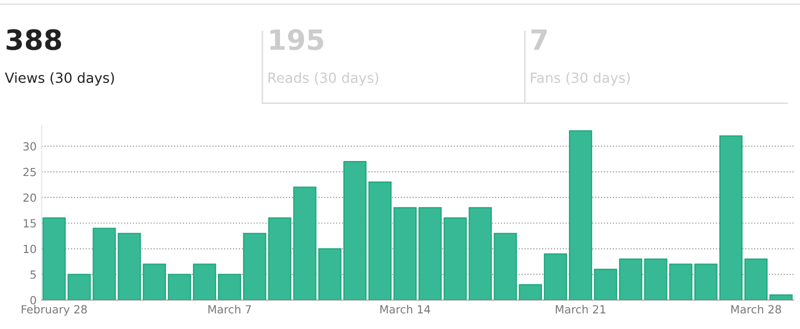 This screenshot has height=329, width=800. What do you see at coordinates (54, 310) in the screenshot?
I see `x-tick-label: February 28` at bounding box center [54, 310].